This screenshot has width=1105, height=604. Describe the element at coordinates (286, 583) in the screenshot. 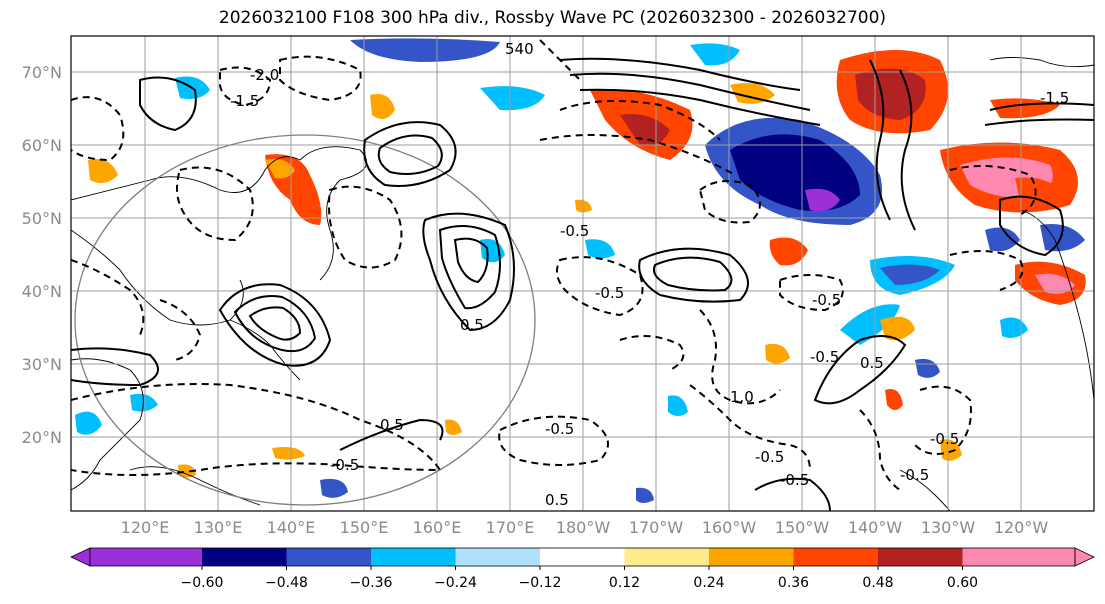

I see `colorbar-tick-label: −0.48` at that location.